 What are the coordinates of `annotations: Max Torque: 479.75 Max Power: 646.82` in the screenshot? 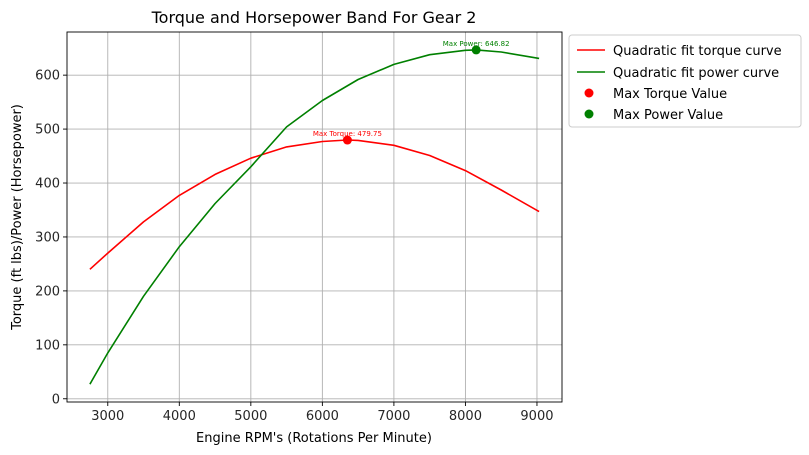 It's located at (411, 89).